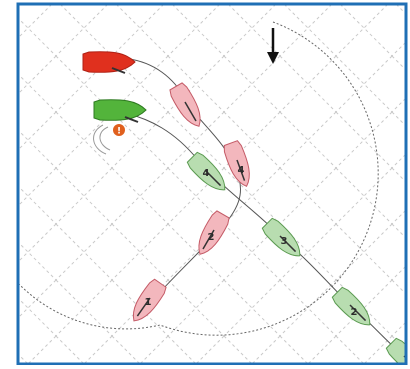 The width and height of the screenshot is (410, 369). I want to click on red-lead-sail, so click(118, 70).